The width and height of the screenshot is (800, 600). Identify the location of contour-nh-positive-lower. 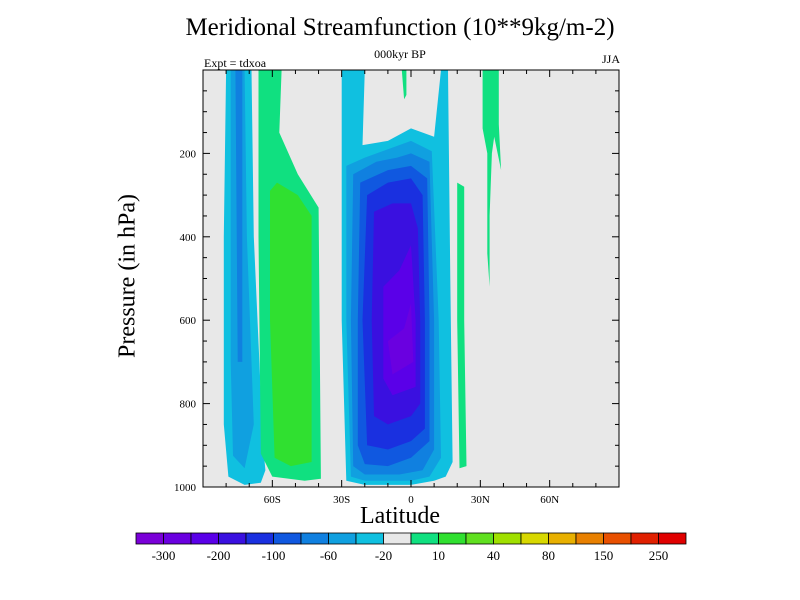
(462, 325).